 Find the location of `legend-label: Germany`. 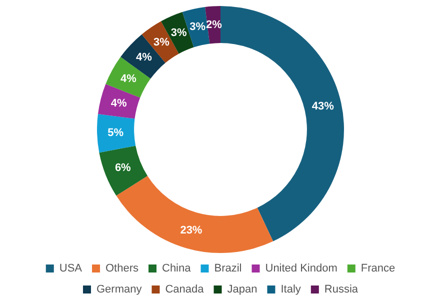

legend-label: Germany is located at coordinates (119, 290).